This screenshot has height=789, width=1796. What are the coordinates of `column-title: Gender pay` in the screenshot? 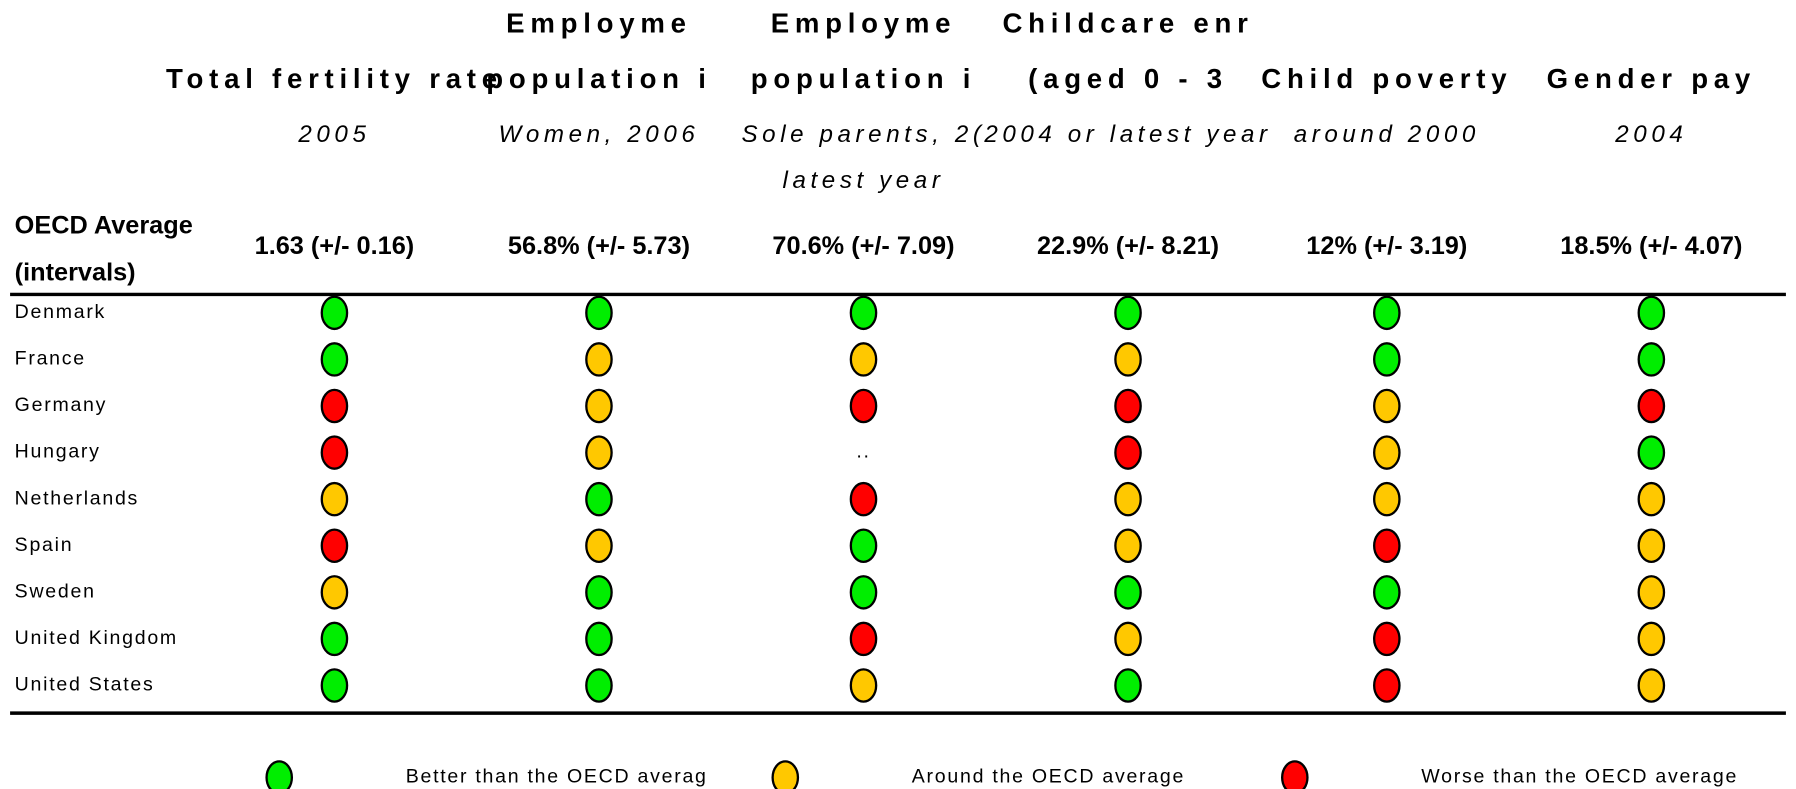 It's located at (1651, 78).